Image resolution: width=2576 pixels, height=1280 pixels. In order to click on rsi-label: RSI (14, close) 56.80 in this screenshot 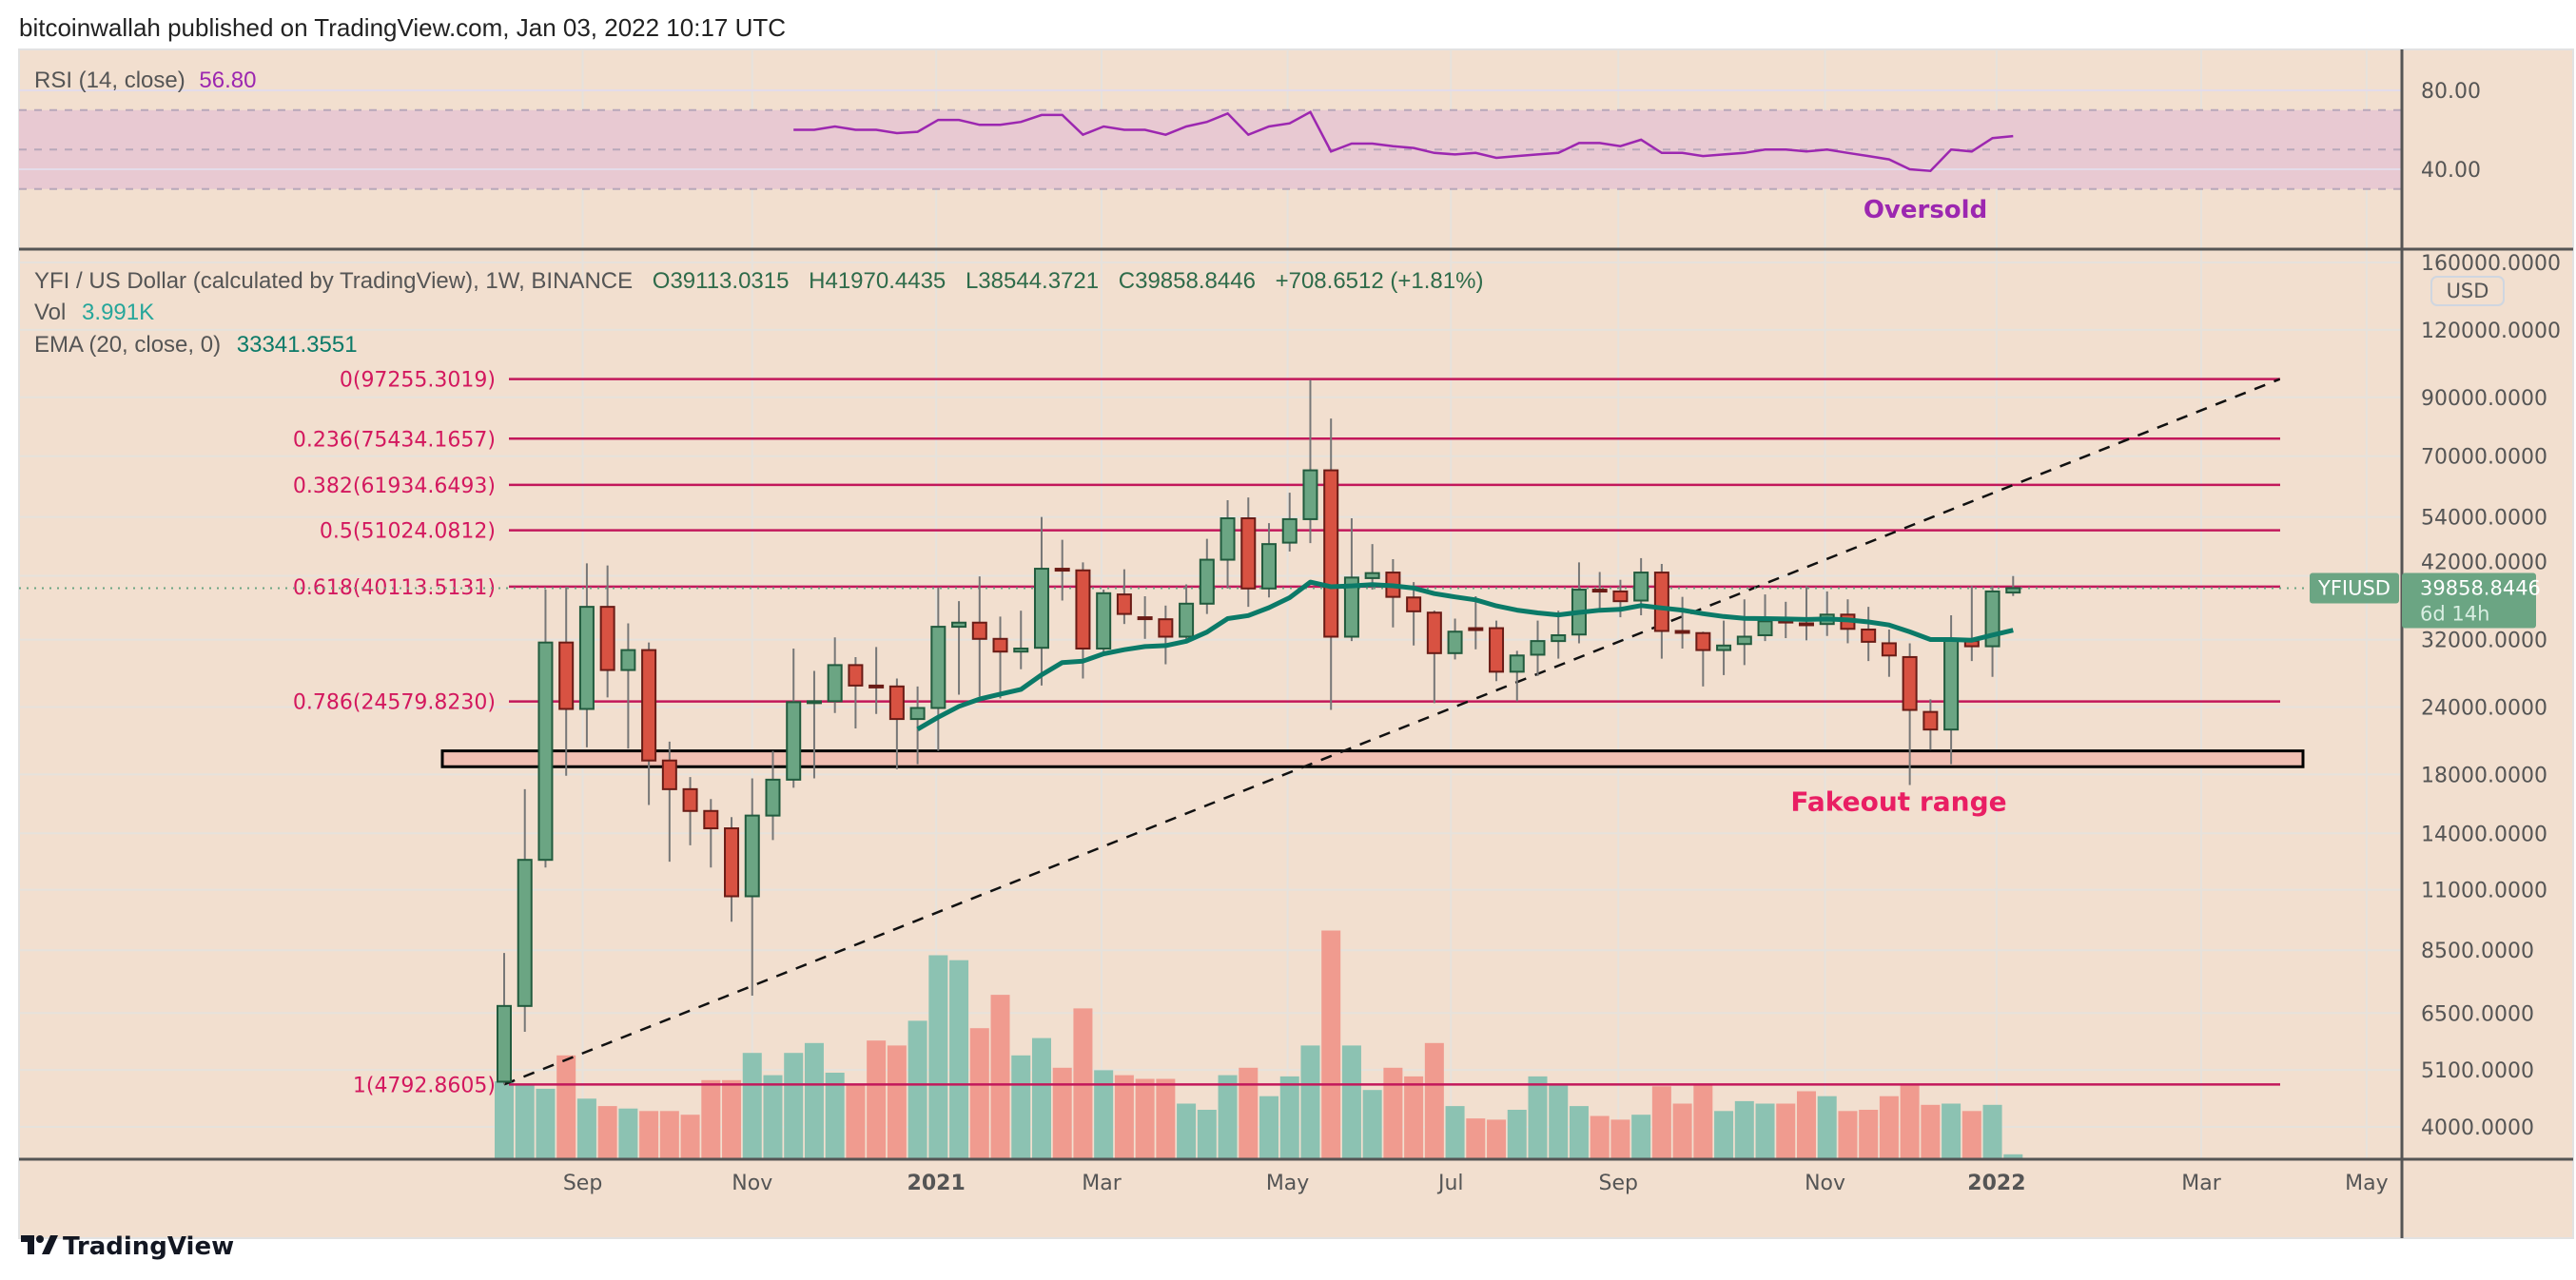, I will do `click(145, 80)`.